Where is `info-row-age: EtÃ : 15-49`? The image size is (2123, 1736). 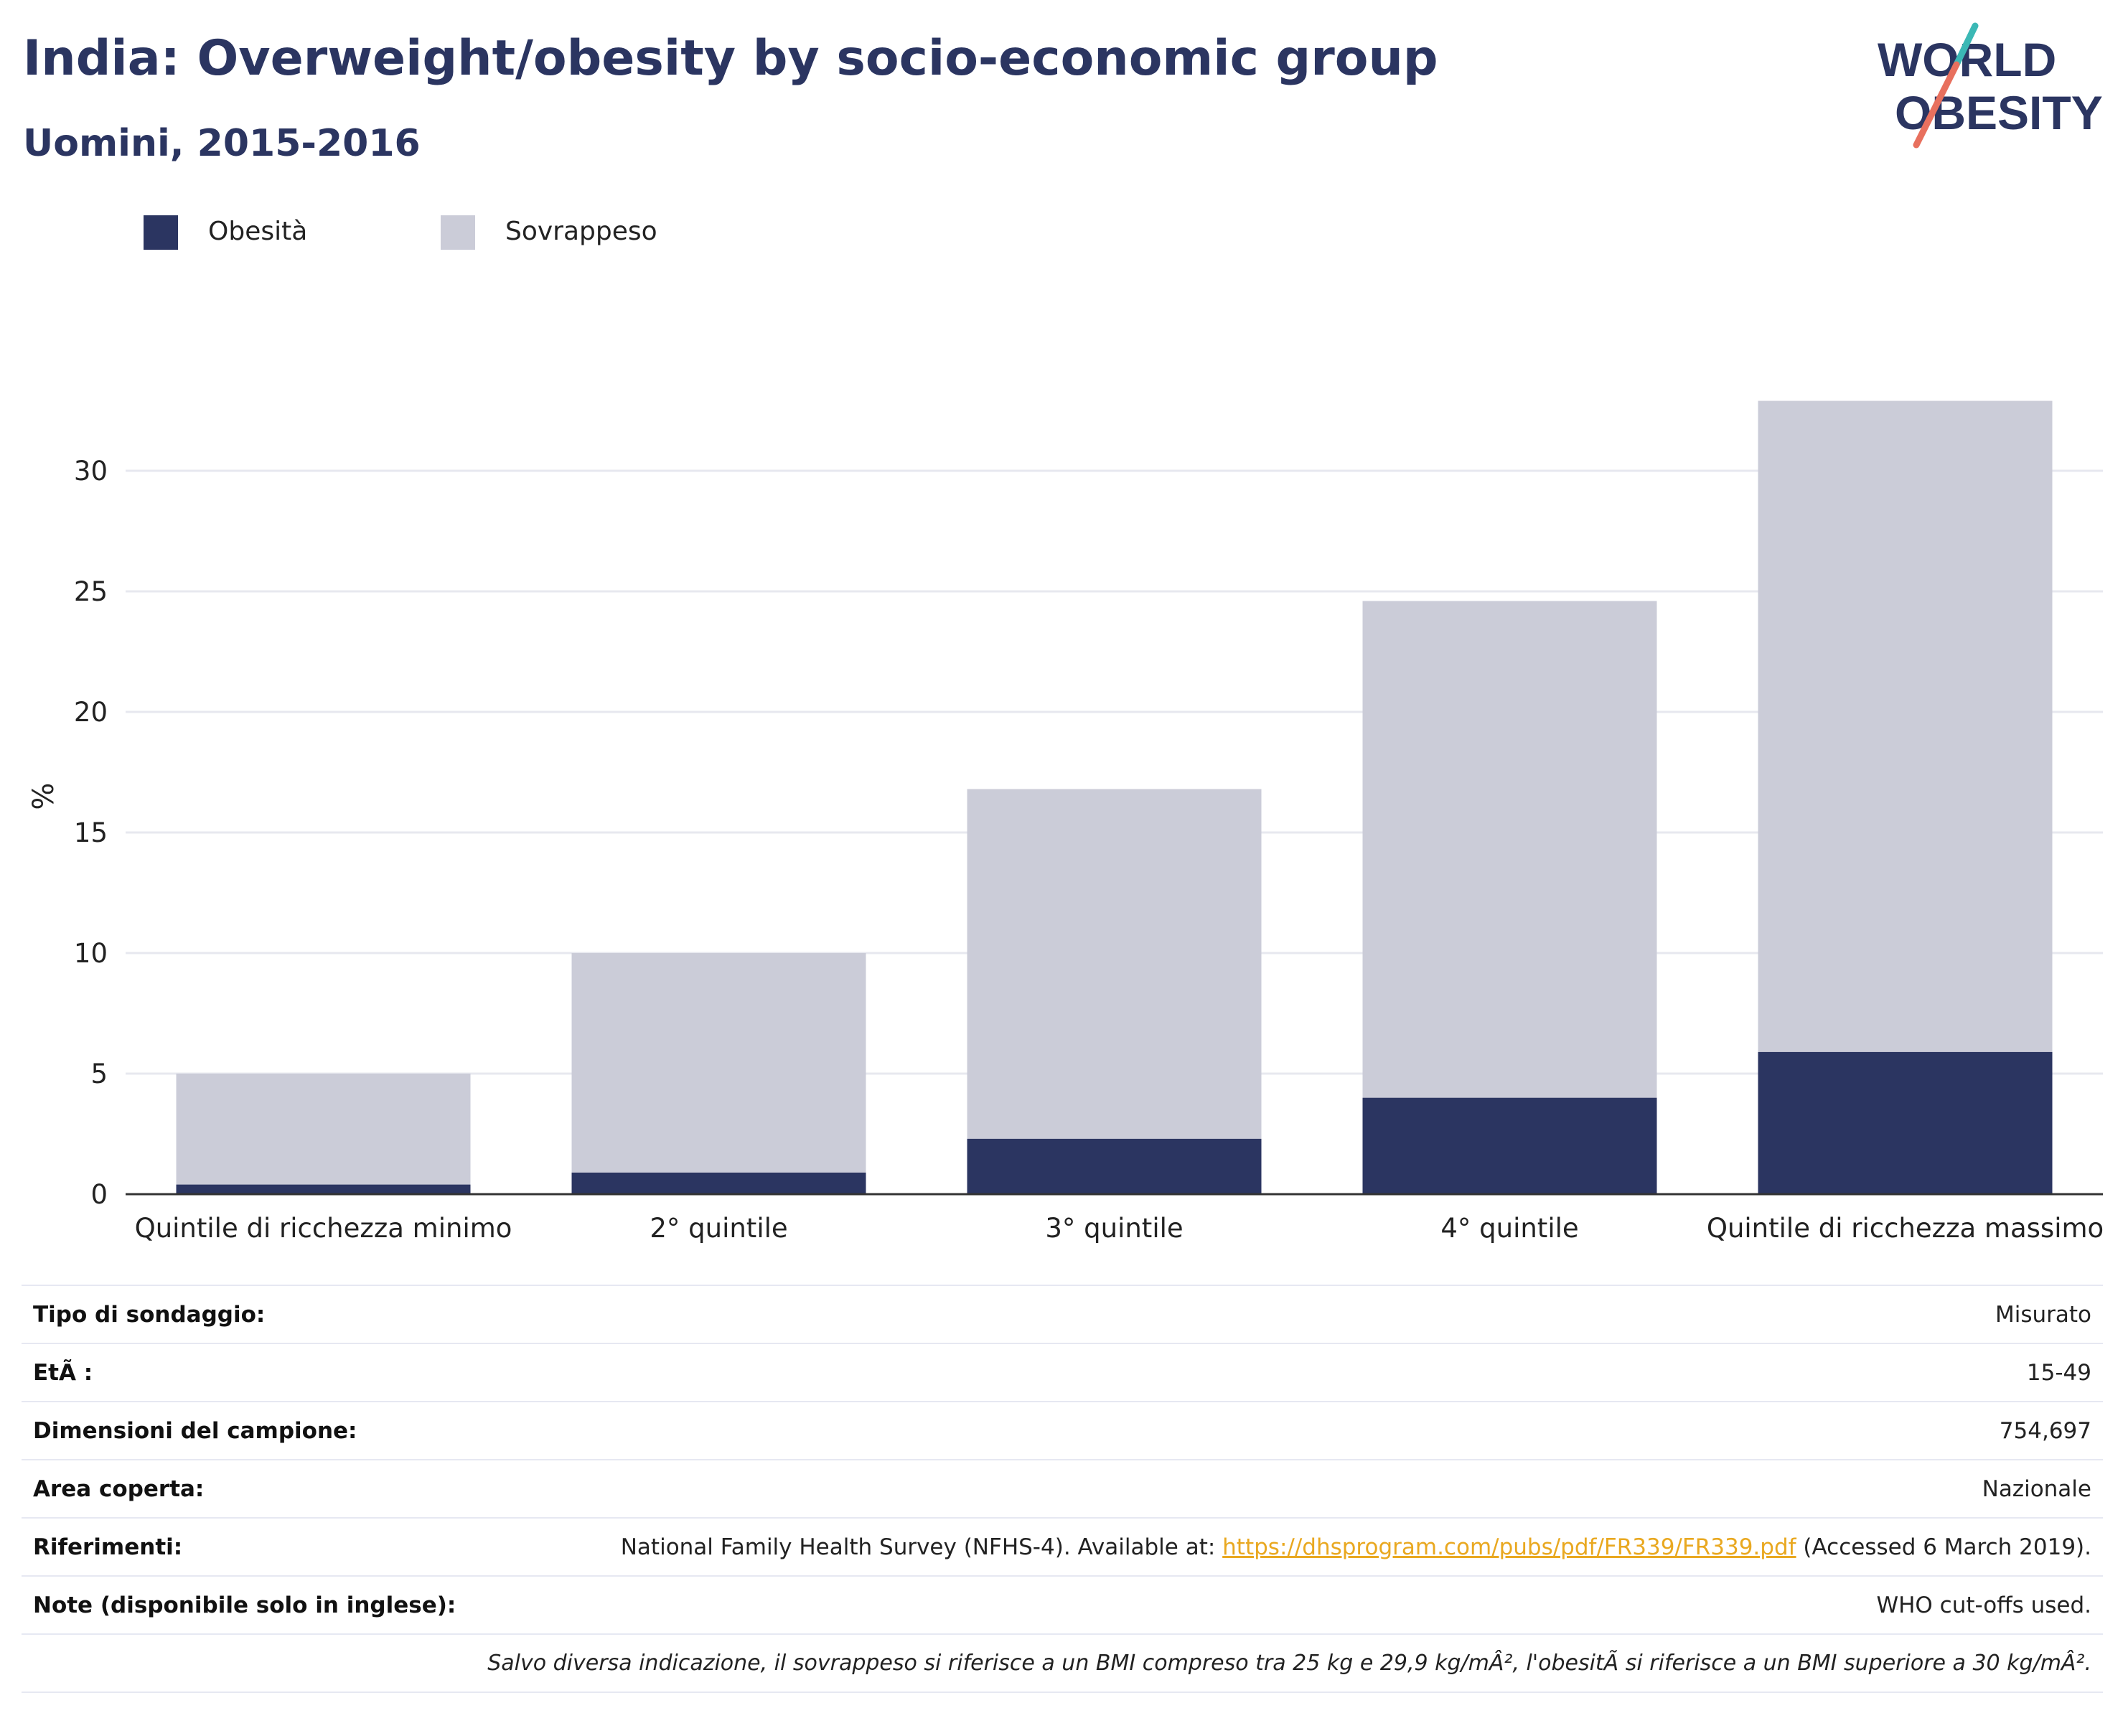 info-row-age: EtÃ : 15-49 is located at coordinates (1062, 1373).